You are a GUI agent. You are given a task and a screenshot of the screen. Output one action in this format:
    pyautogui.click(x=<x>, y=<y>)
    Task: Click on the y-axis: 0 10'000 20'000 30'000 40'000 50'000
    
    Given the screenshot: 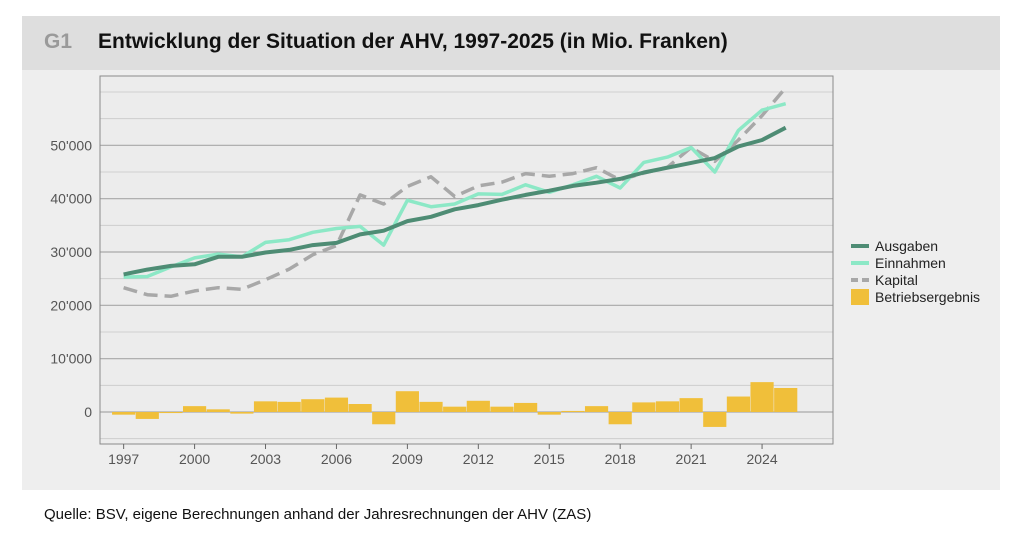 What is the action you would take?
    pyautogui.click(x=71, y=278)
    